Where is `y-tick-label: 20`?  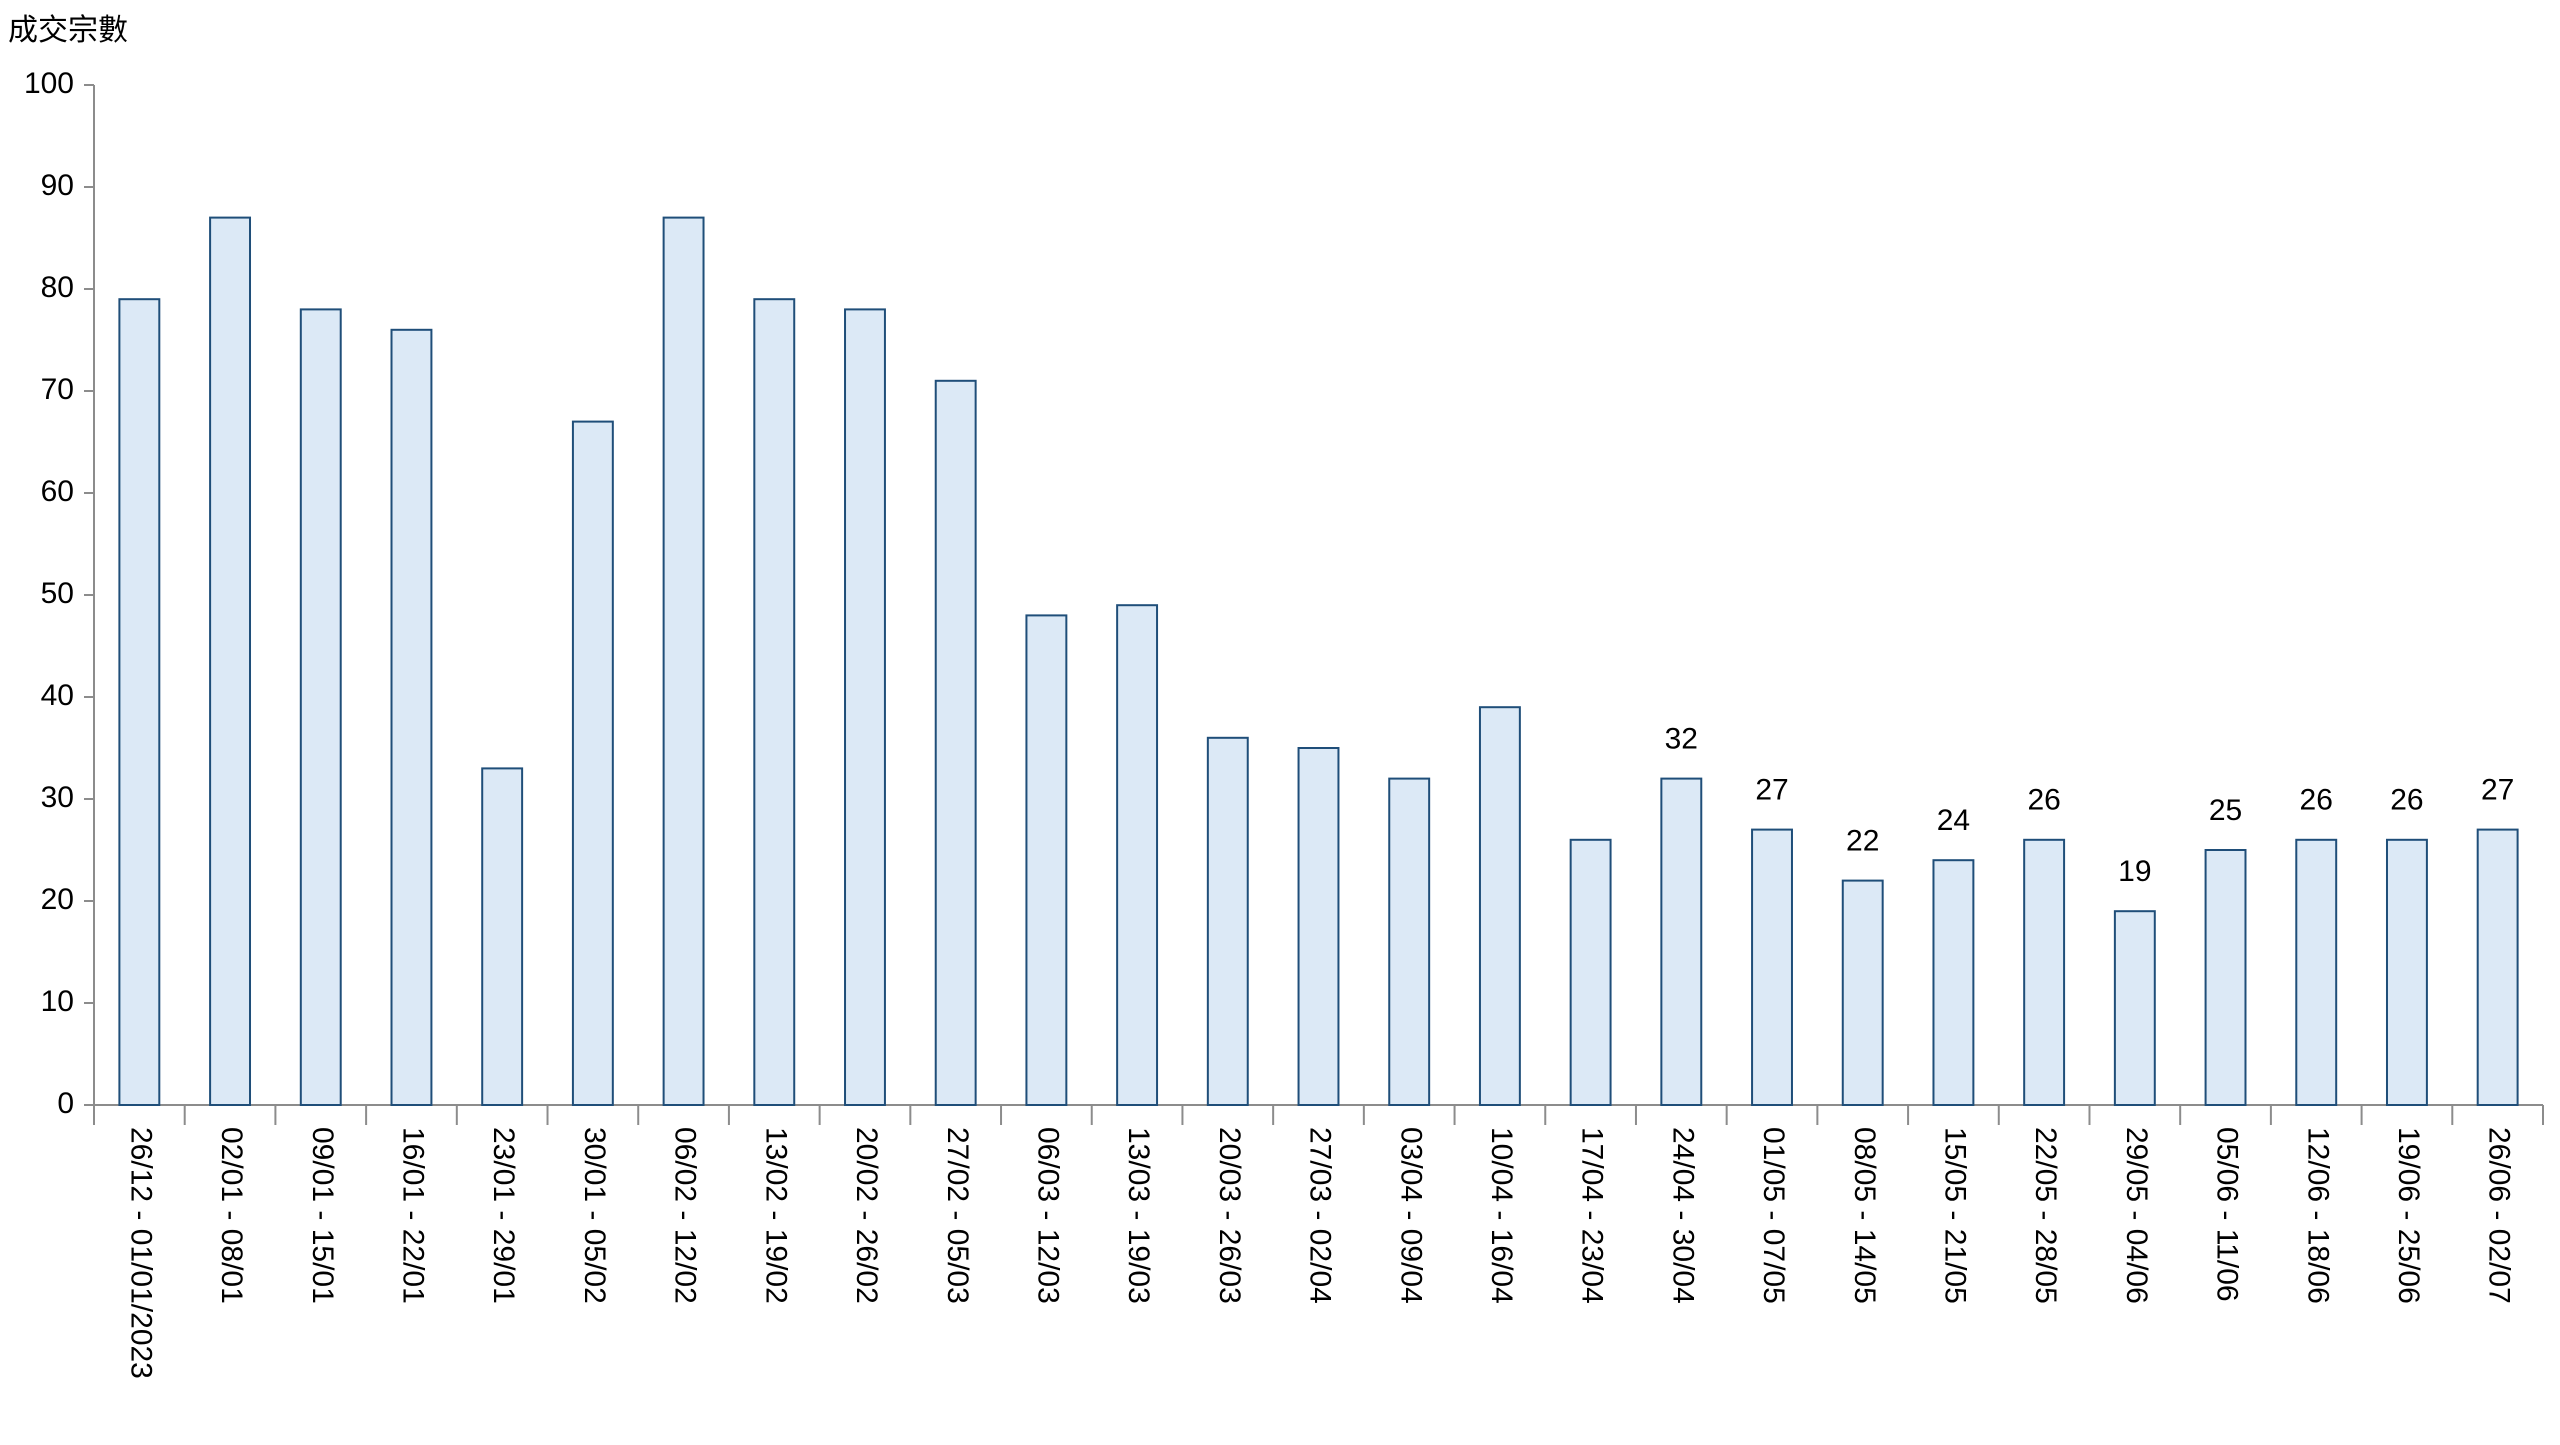 y-tick-label: 20 is located at coordinates (57, 899).